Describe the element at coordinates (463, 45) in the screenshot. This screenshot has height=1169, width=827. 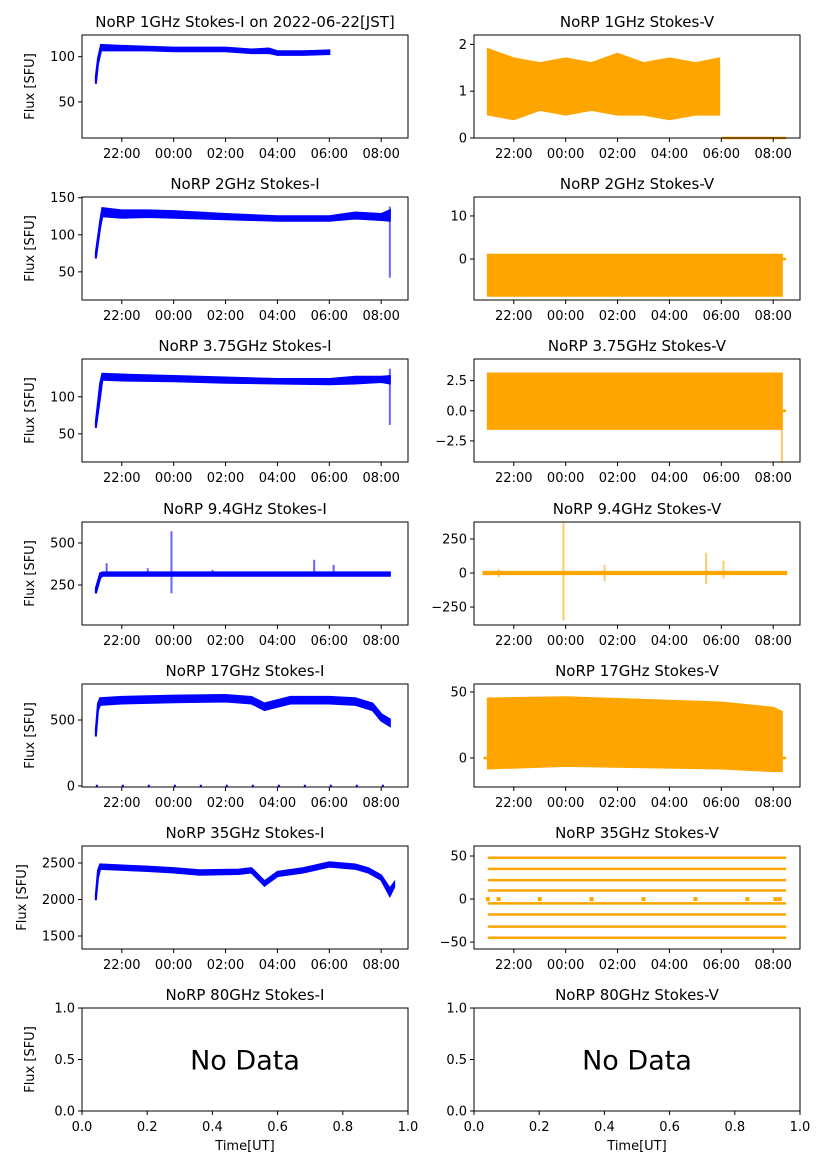
I see `y-tick-label: 2` at that location.